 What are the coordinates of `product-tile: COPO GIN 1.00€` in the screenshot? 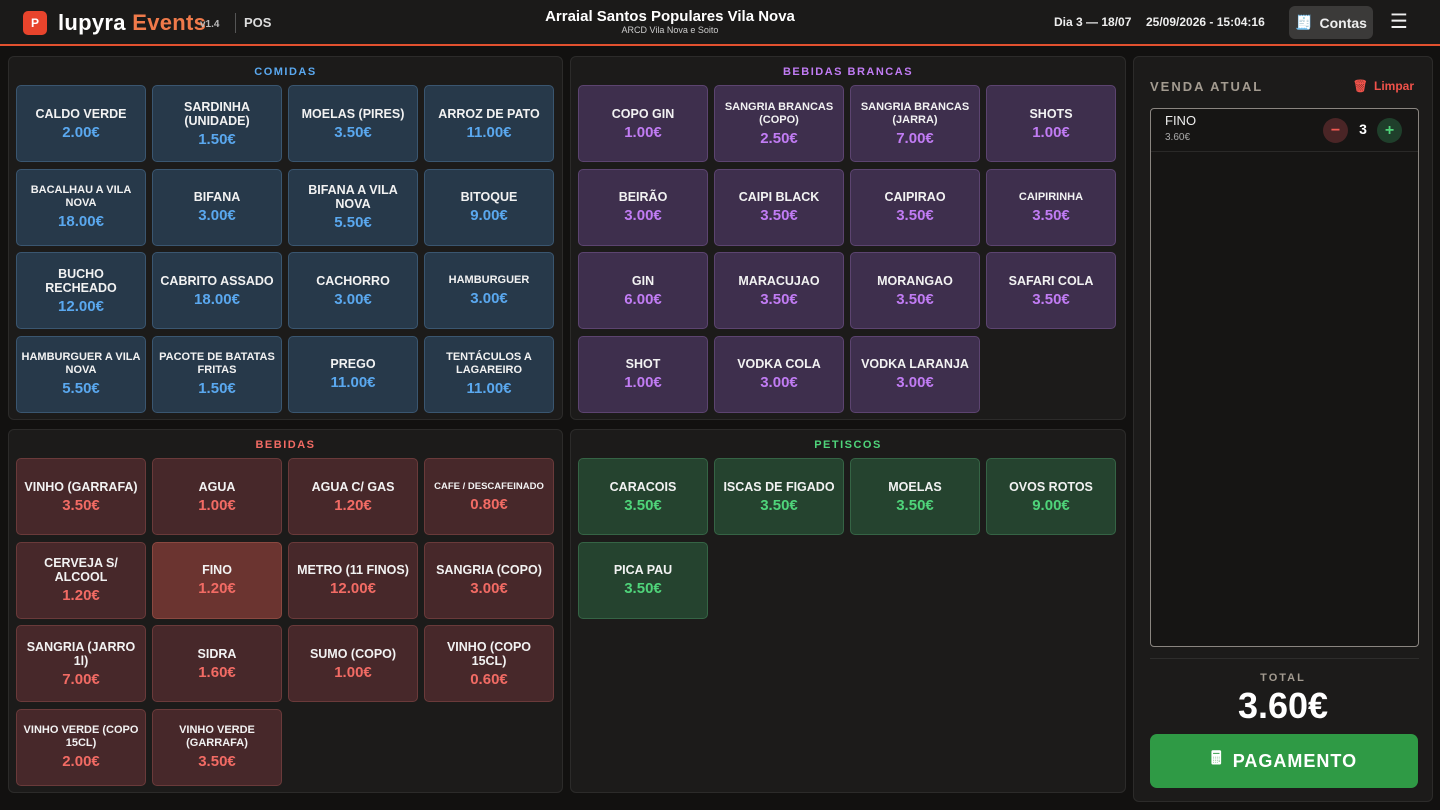 It's located at (643, 123).